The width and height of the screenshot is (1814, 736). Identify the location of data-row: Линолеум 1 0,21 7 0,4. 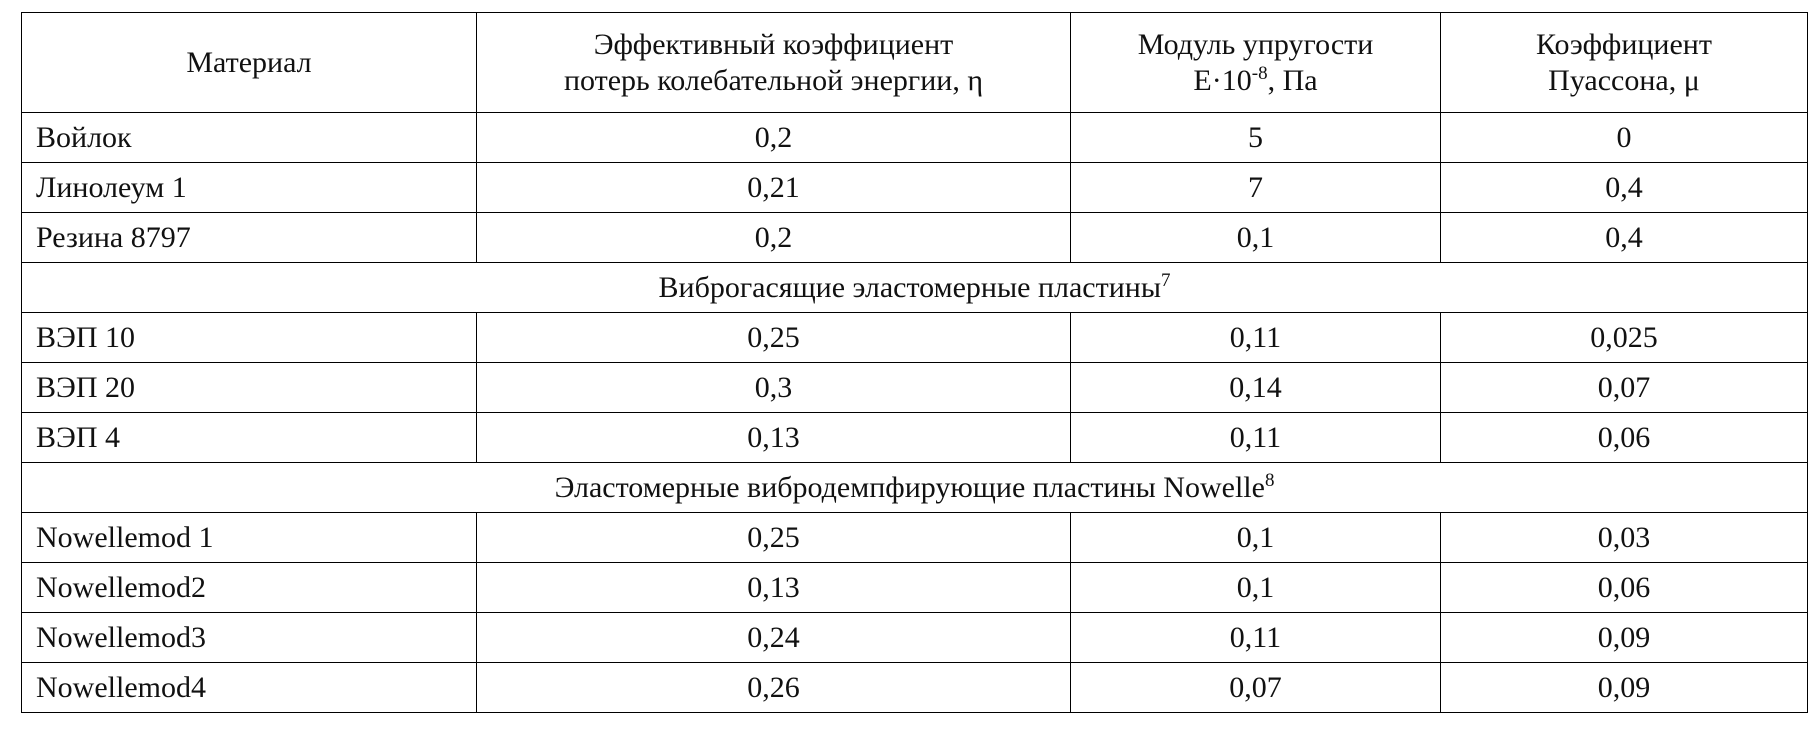
(914, 187).